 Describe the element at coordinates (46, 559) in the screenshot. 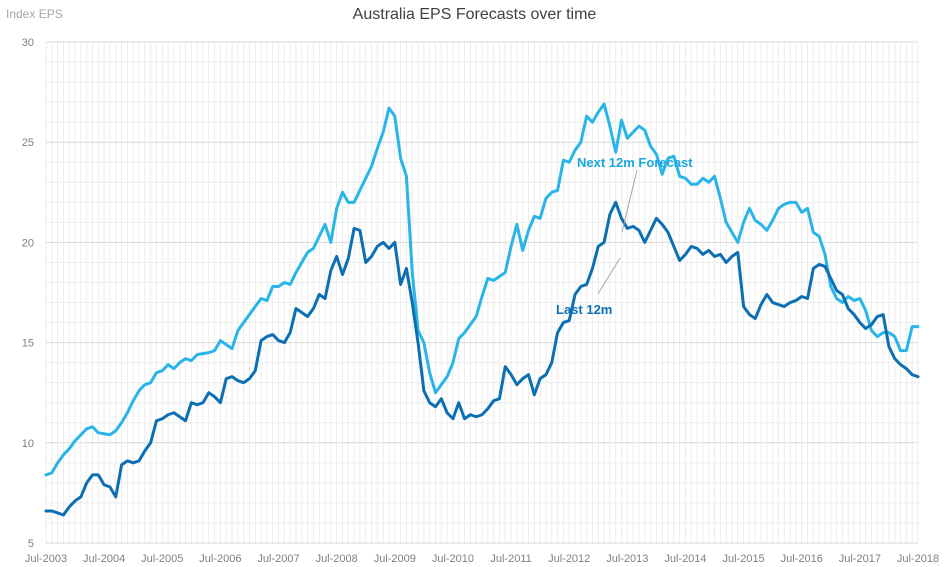

I see `x-tick-label: Jul-2003` at that location.